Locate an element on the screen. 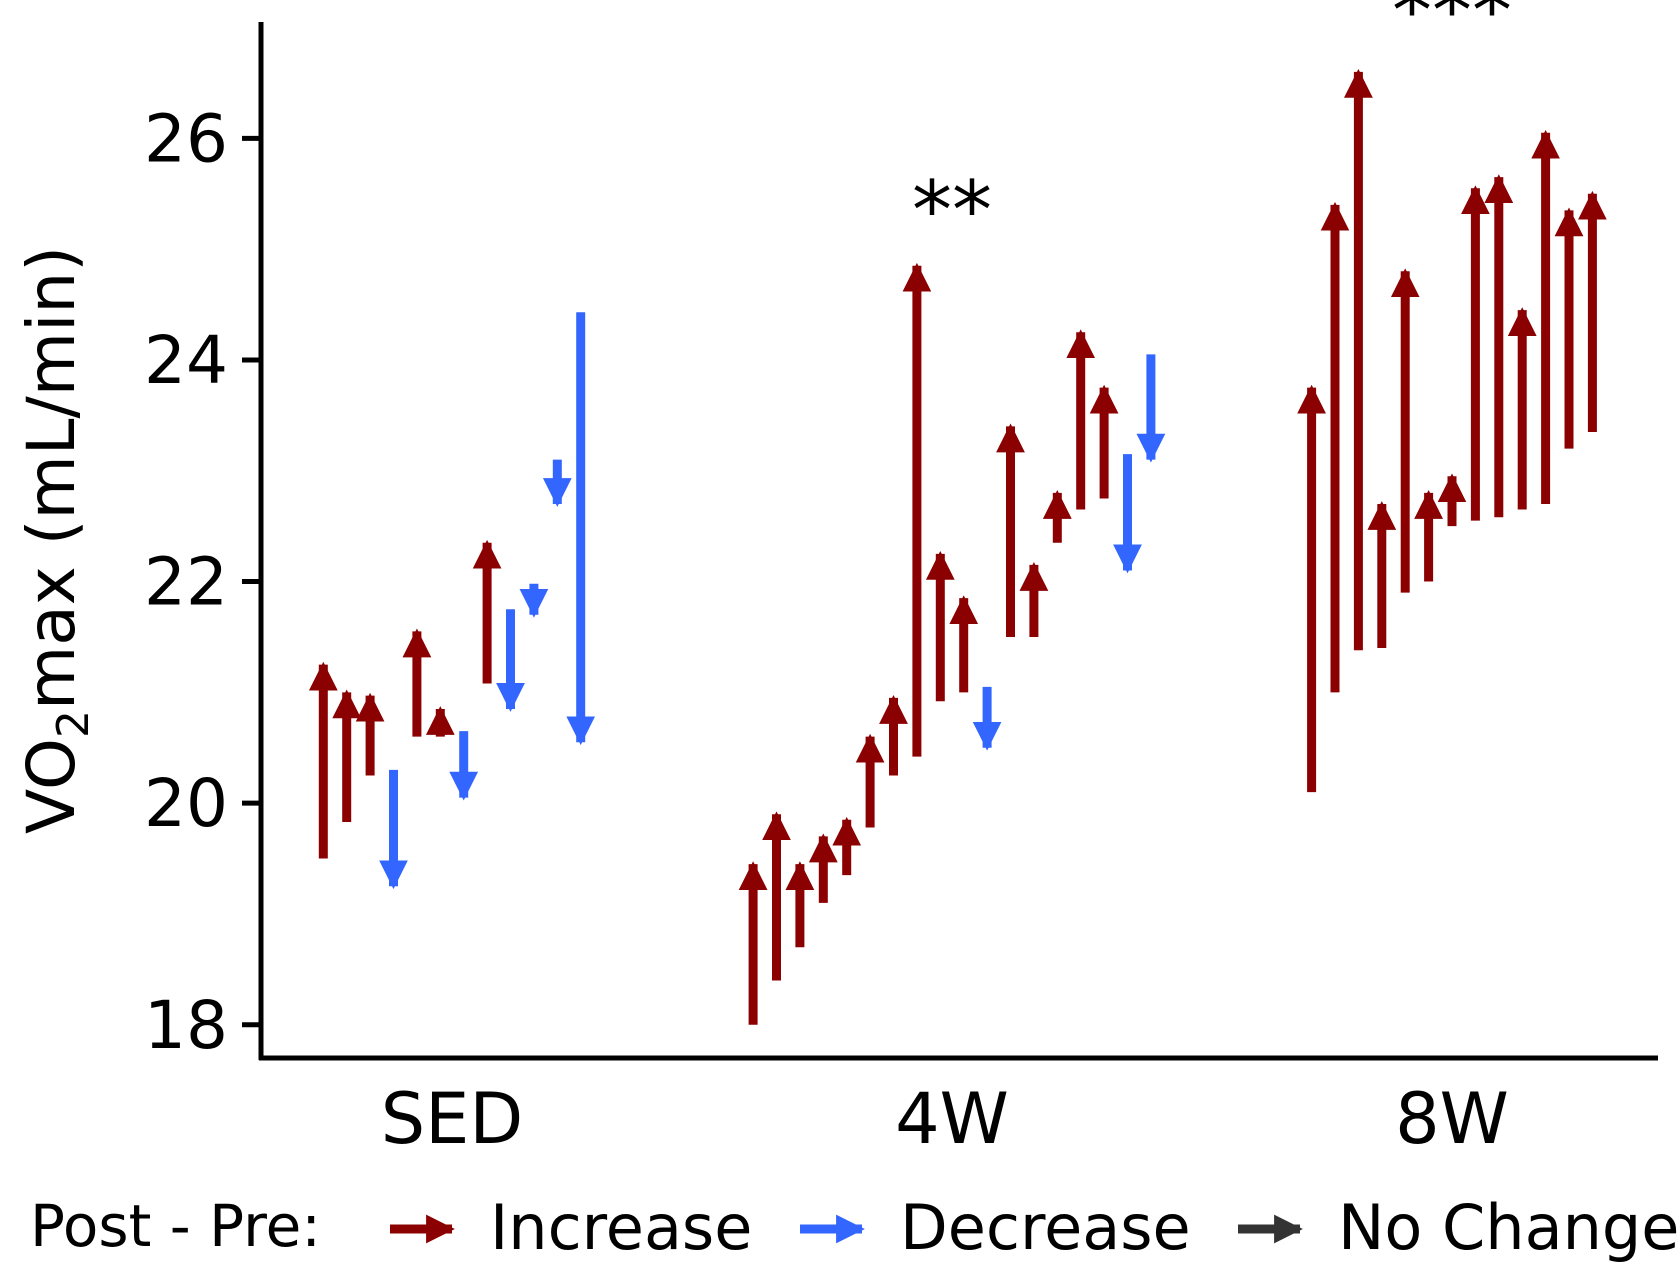  y-tick-label: 18 is located at coordinates (186, 1025).